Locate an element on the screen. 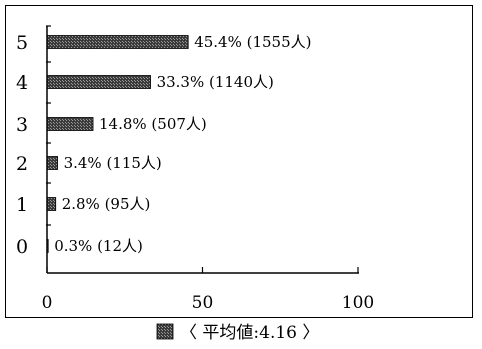 This screenshot has height=349, width=482. data-label-0: 0.3% (12人) is located at coordinates (98, 246).